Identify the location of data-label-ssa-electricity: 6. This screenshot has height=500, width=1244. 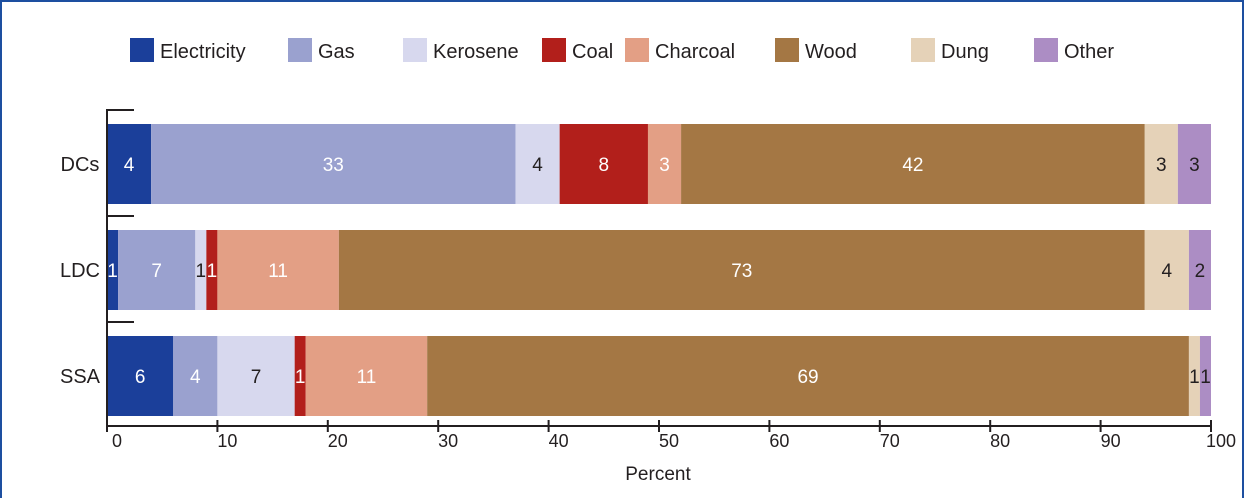
(140, 377).